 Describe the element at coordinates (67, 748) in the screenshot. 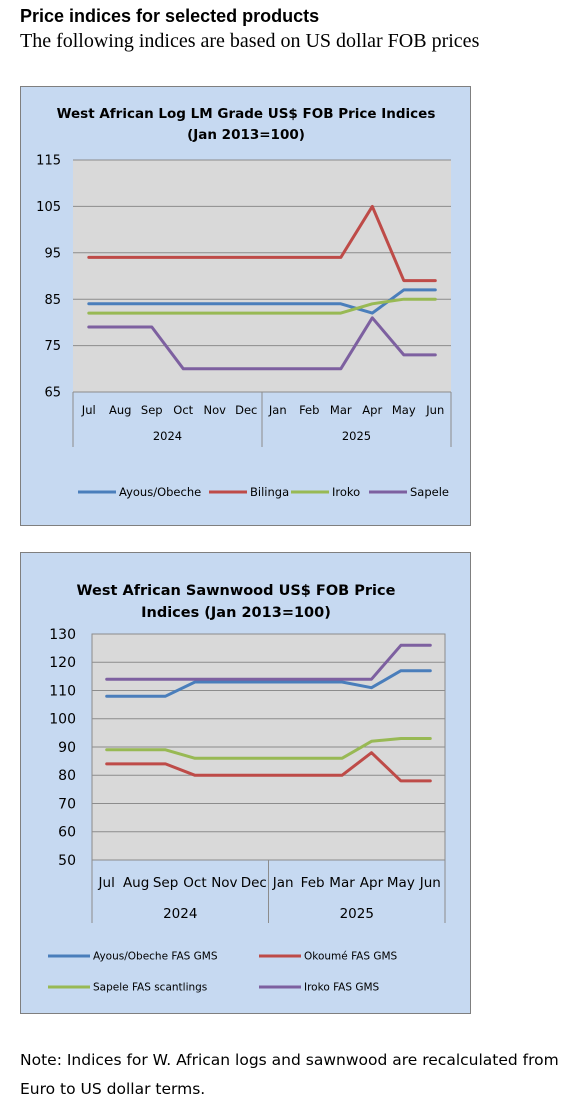

I see `y-tick-label: 90` at that location.